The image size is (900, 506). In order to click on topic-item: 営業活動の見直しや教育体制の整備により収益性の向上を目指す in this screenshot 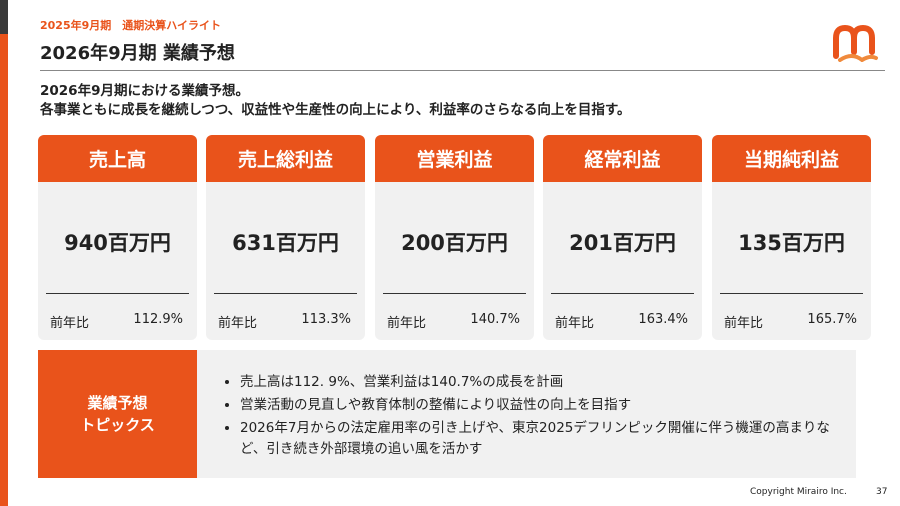, I will do `click(541, 405)`.